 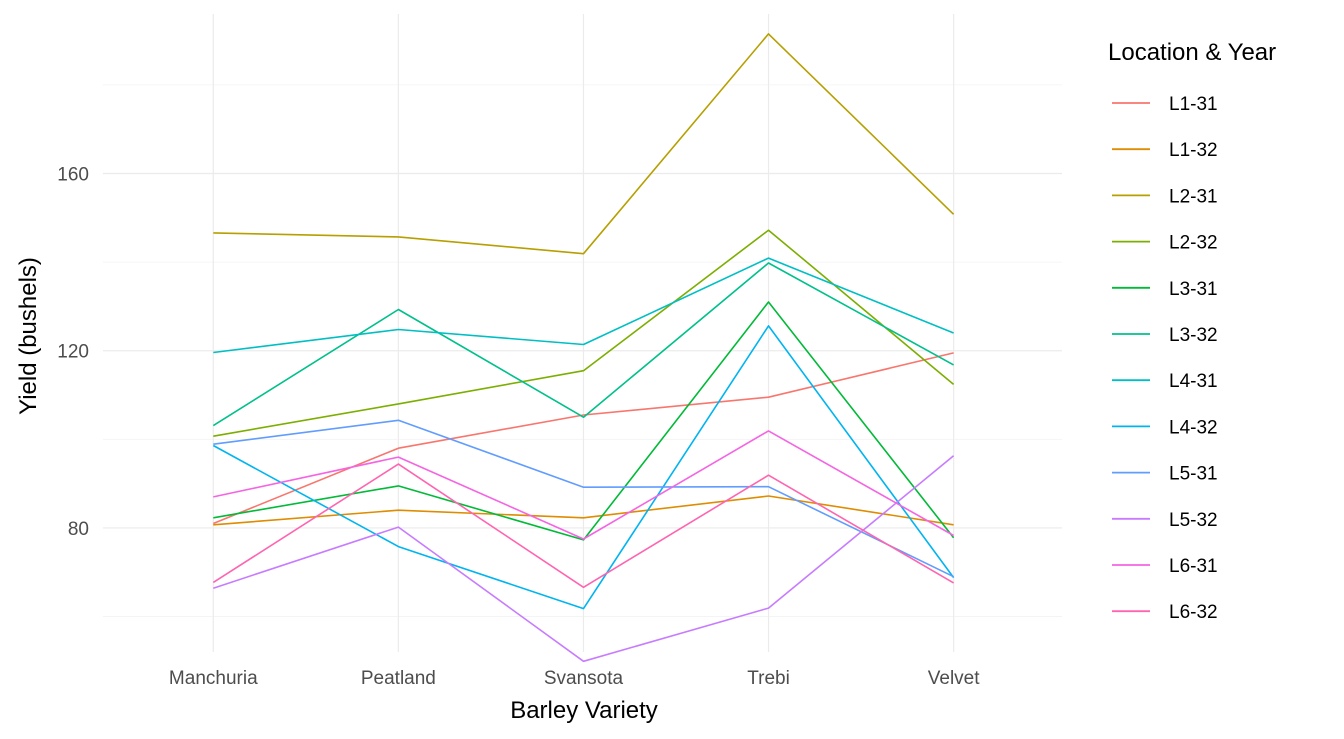 What do you see at coordinates (1165, 566) in the screenshot?
I see `legend-item: L6-31` at bounding box center [1165, 566].